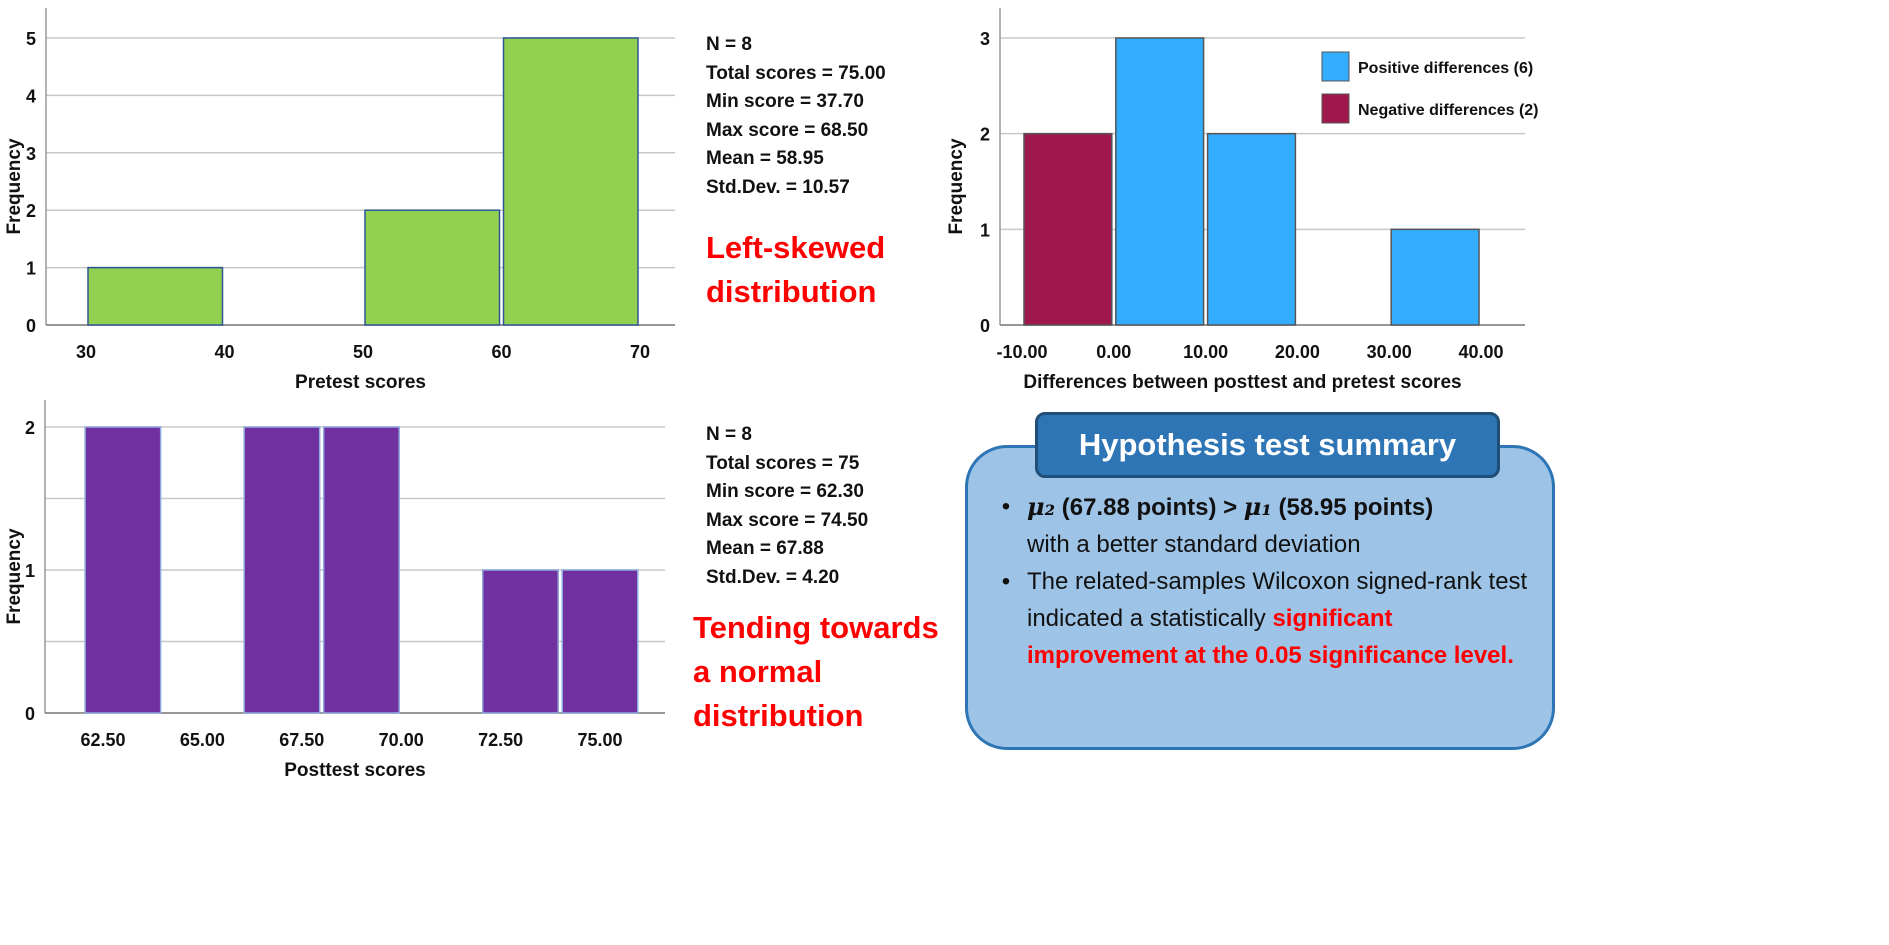  I want to click on x-tick-label: 40.00, so click(1480, 352).